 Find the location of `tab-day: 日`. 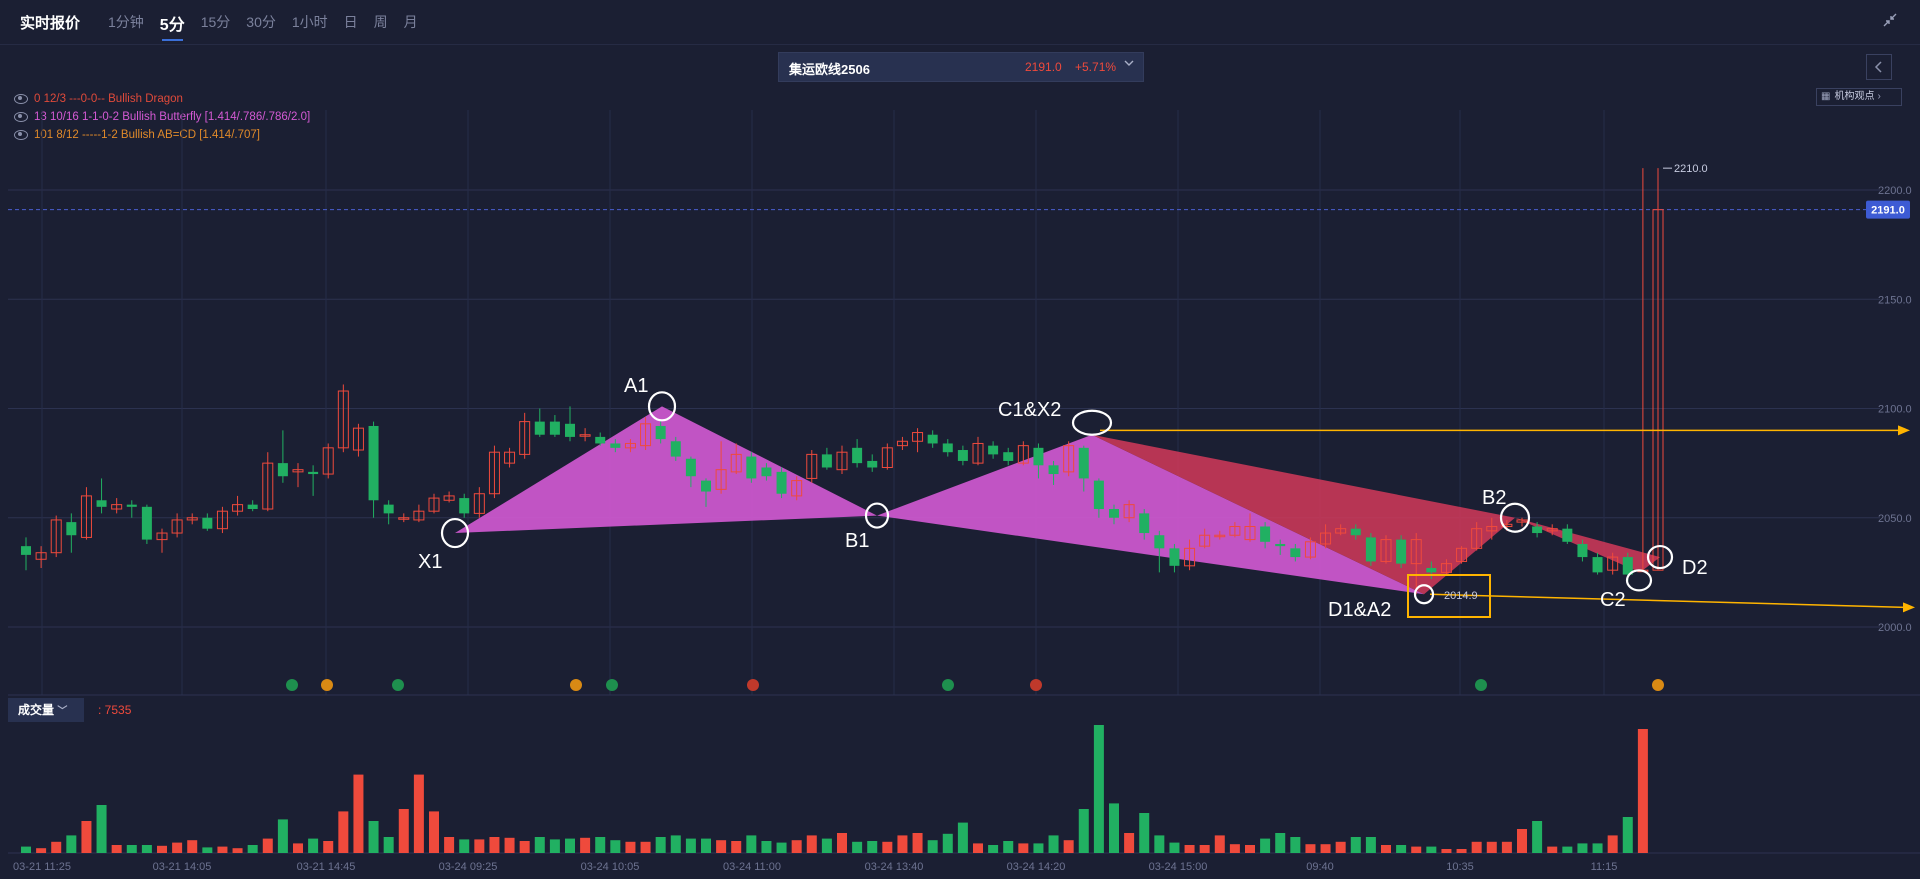

tab-day: 日 is located at coordinates (350, 22).